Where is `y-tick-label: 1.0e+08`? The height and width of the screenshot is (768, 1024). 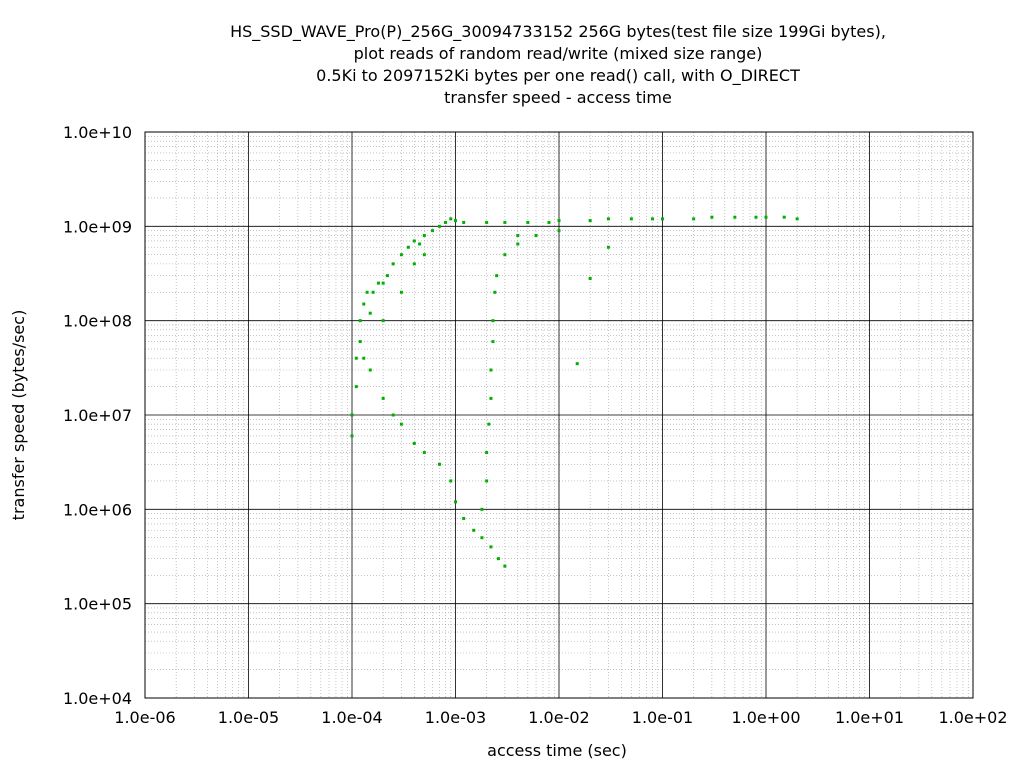 y-tick-label: 1.0e+08 is located at coordinates (97, 321).